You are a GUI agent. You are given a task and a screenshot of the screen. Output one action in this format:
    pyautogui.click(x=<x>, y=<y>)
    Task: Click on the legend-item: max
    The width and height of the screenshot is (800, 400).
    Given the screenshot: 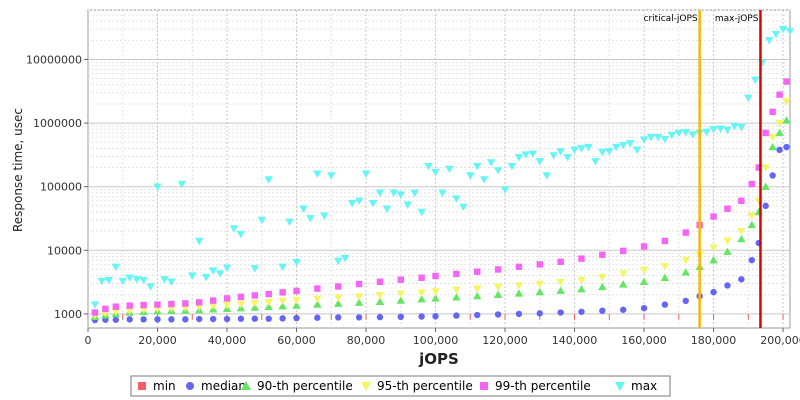 What is the action you would take?
    pyautogui.click(x=636, y=386)
    